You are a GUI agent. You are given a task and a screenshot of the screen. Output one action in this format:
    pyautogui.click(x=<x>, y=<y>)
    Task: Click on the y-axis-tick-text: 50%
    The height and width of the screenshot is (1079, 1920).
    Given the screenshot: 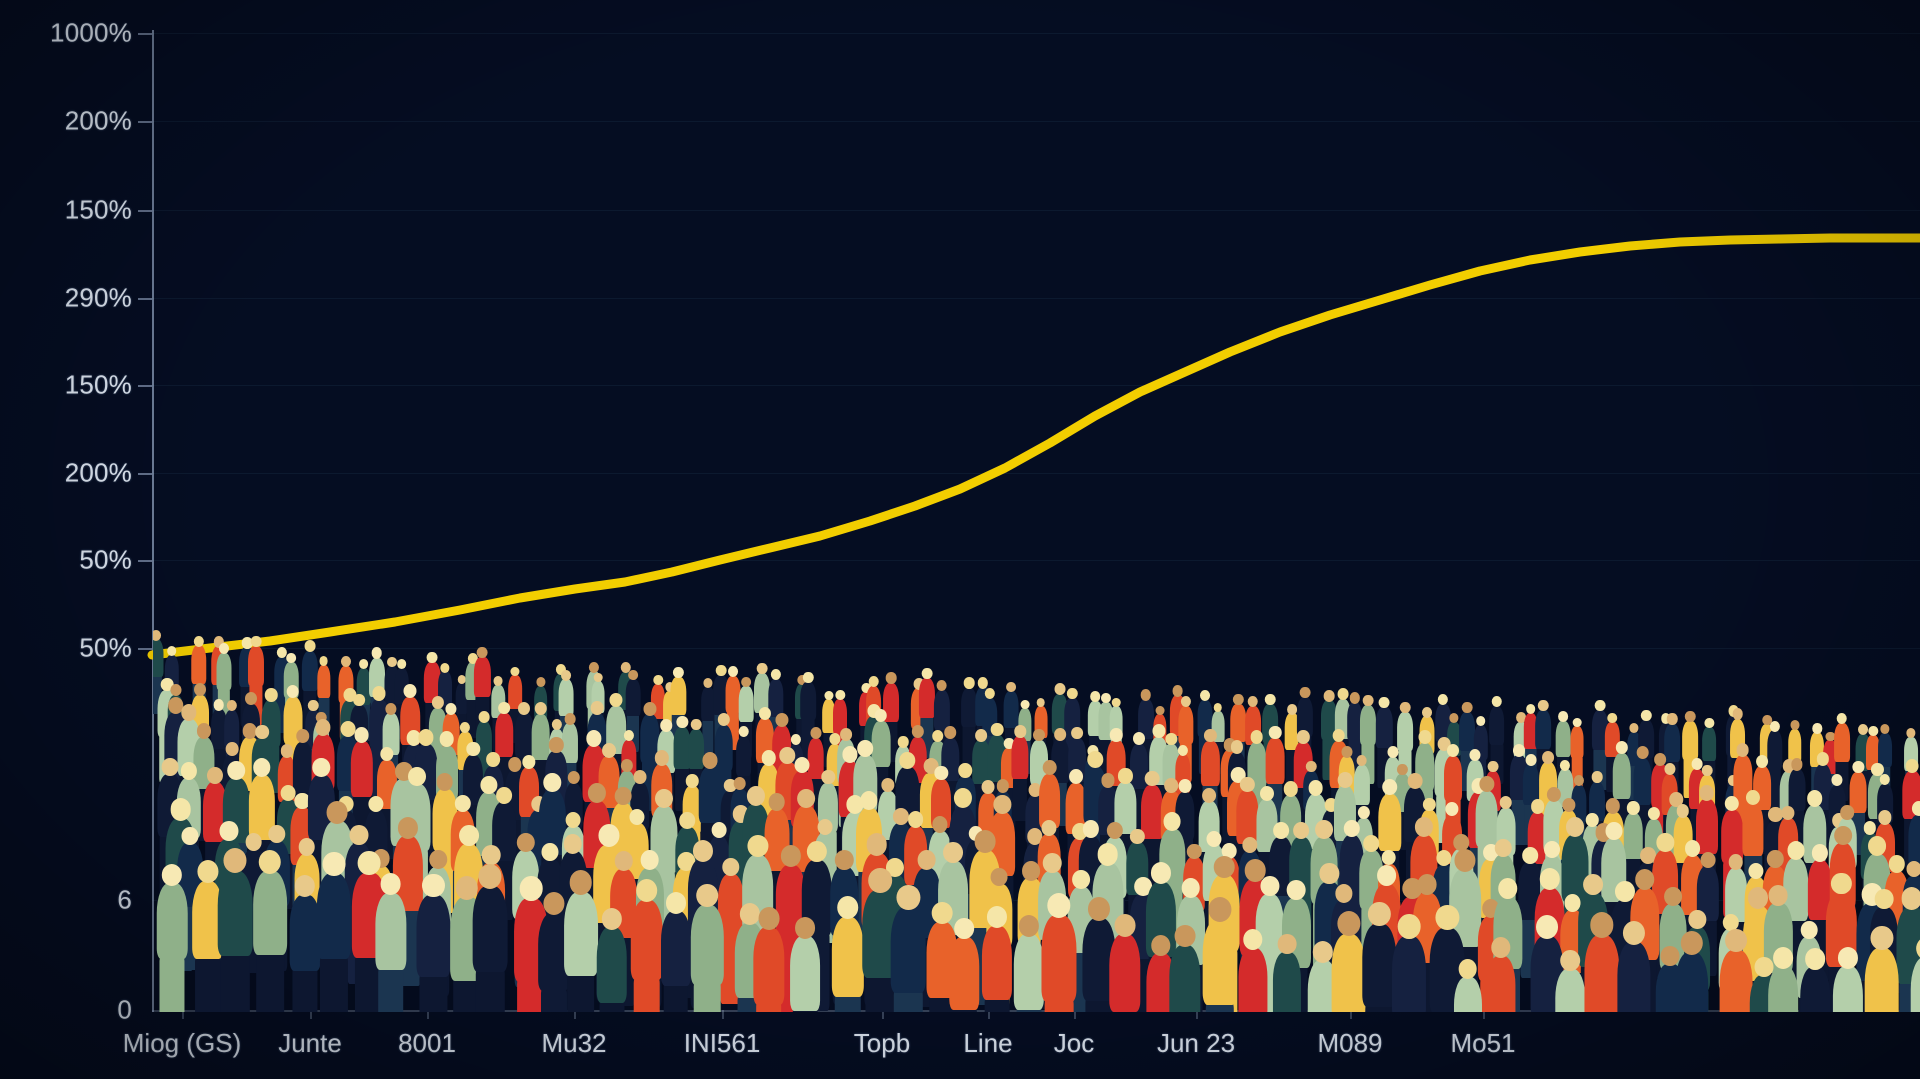 What is the action you would take?
    pyautogui.click(x=105, y=559)
    